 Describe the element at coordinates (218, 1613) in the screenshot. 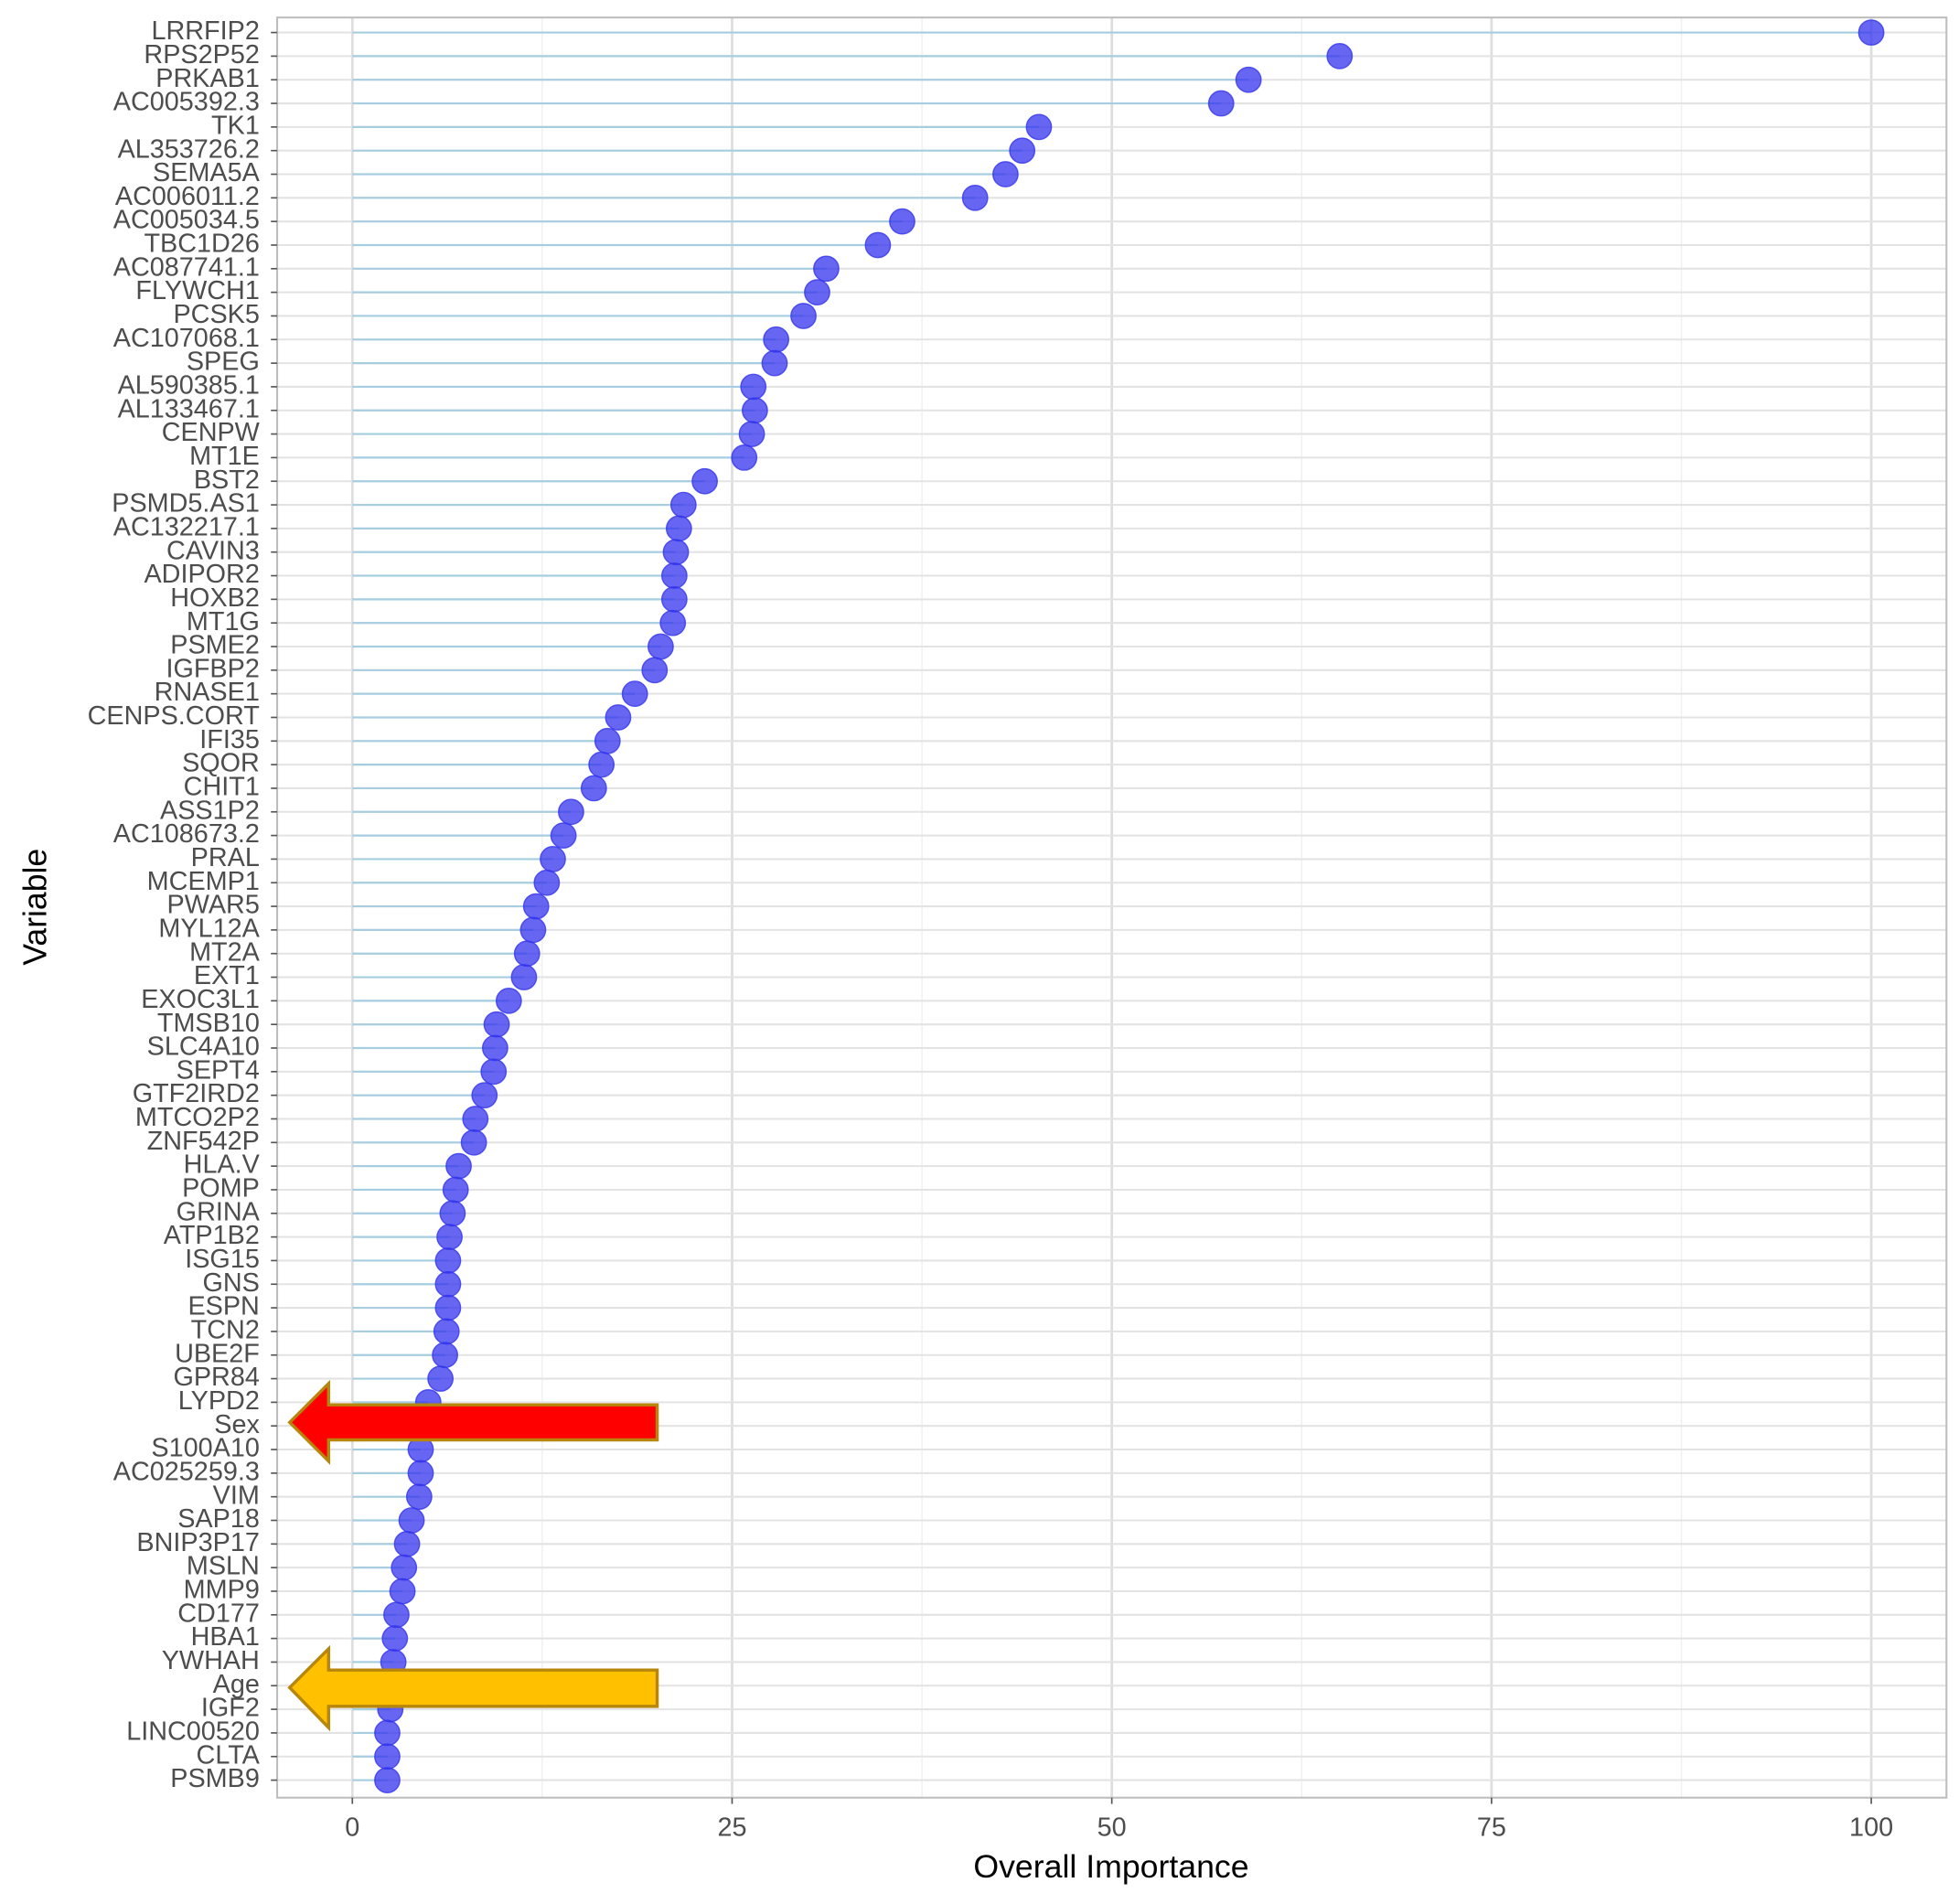

I see `y-tick-label: CD177` at that location.